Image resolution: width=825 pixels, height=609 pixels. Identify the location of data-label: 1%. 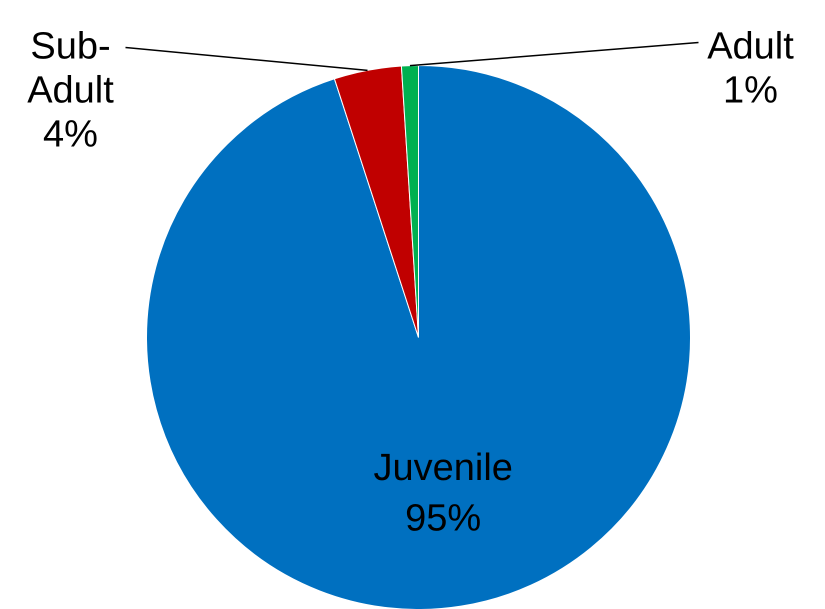
(750, 91).